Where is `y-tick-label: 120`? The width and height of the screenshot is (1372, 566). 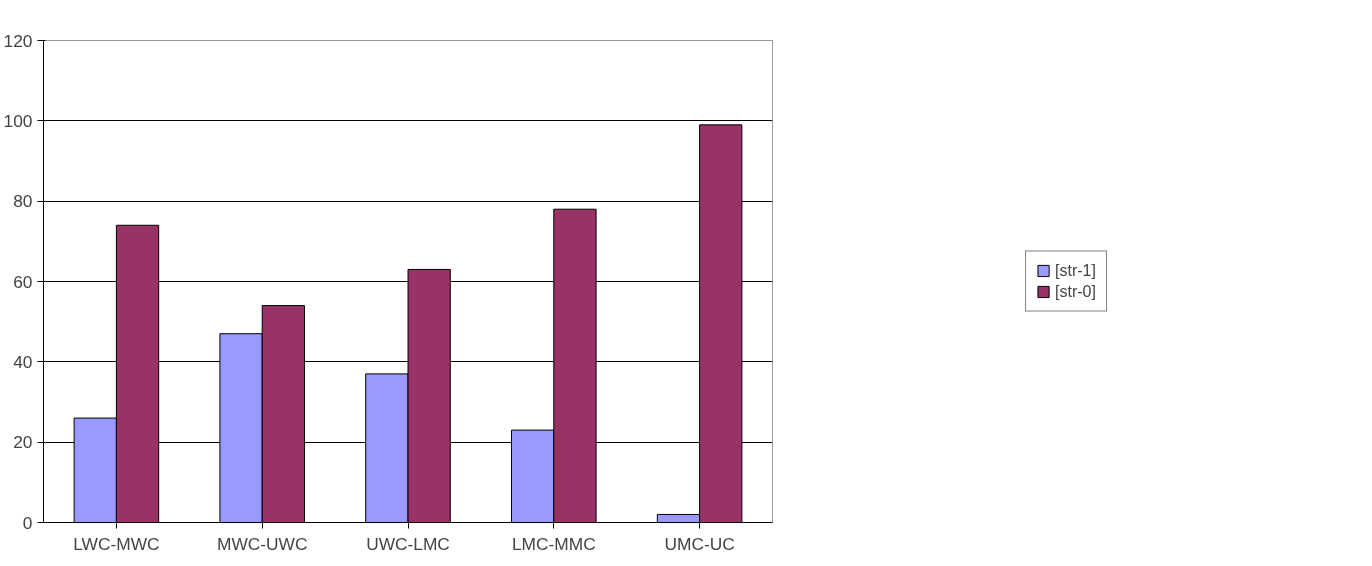 y-tick-label: 120 is located at coordinates (18, 40).